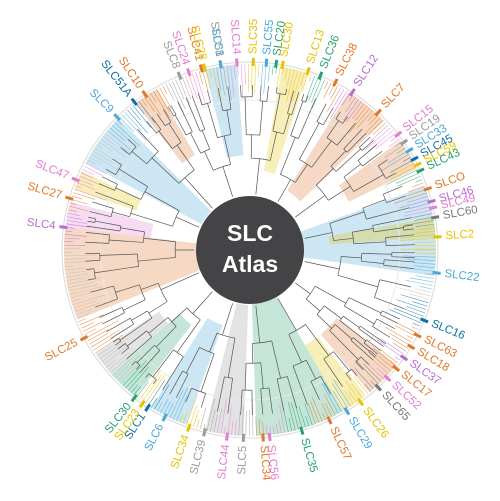  Describe the element at coordinates (253, 36) in the screenshot. I see `family-label: SLC35` at that location.